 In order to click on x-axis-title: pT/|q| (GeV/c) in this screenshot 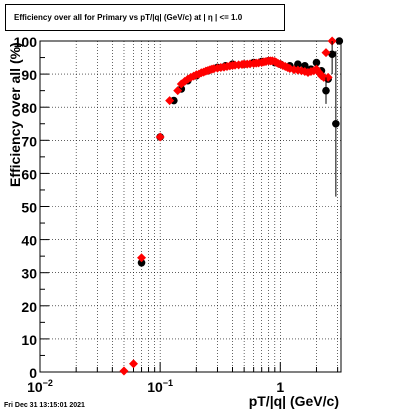, I will do `click(294, 401)`.